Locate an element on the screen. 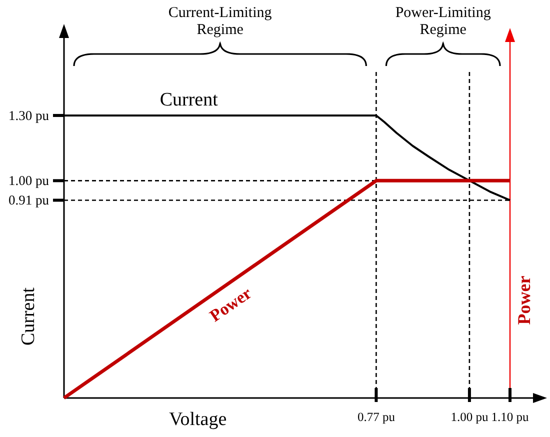 The width and height of the screenshot is (550, 437). y-tick-label: 0.91 pu is located at coordinates (29, 200).